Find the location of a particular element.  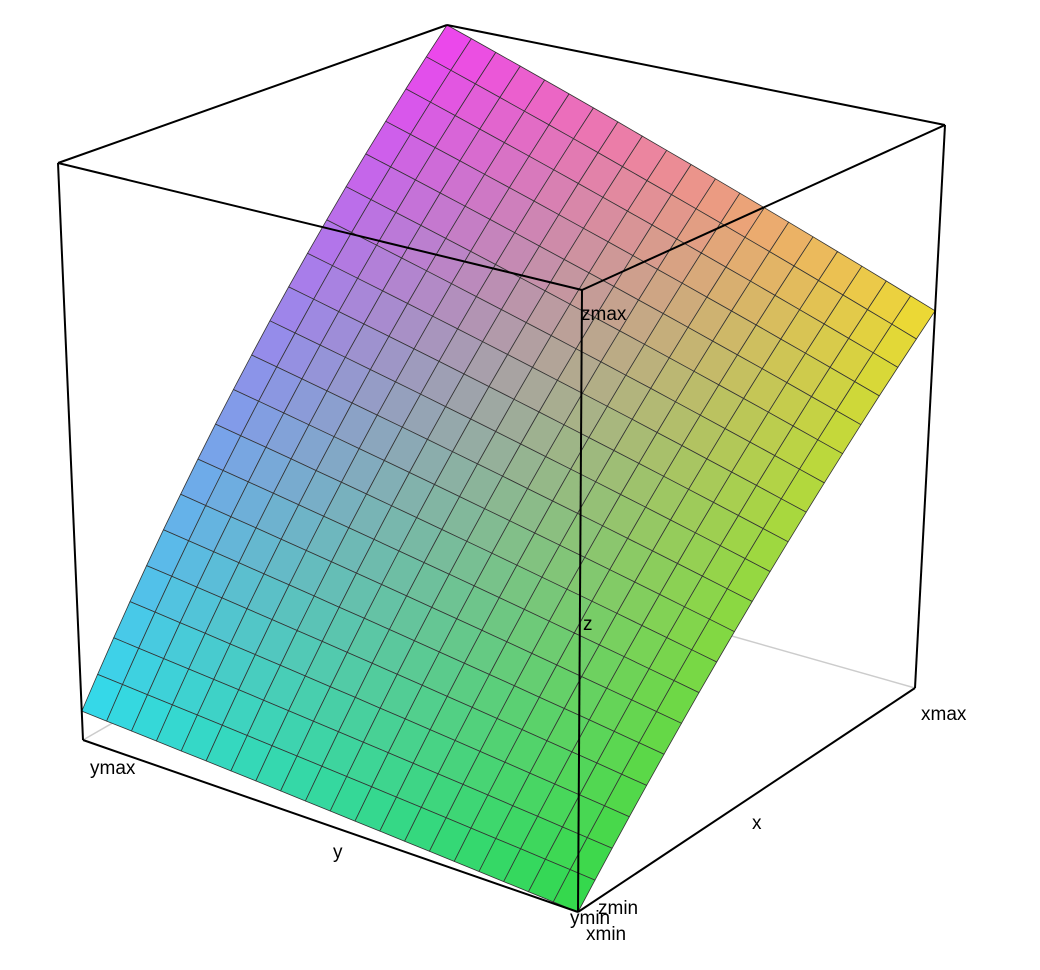

xmin-label: xmin is located at coordinates (606, 934).